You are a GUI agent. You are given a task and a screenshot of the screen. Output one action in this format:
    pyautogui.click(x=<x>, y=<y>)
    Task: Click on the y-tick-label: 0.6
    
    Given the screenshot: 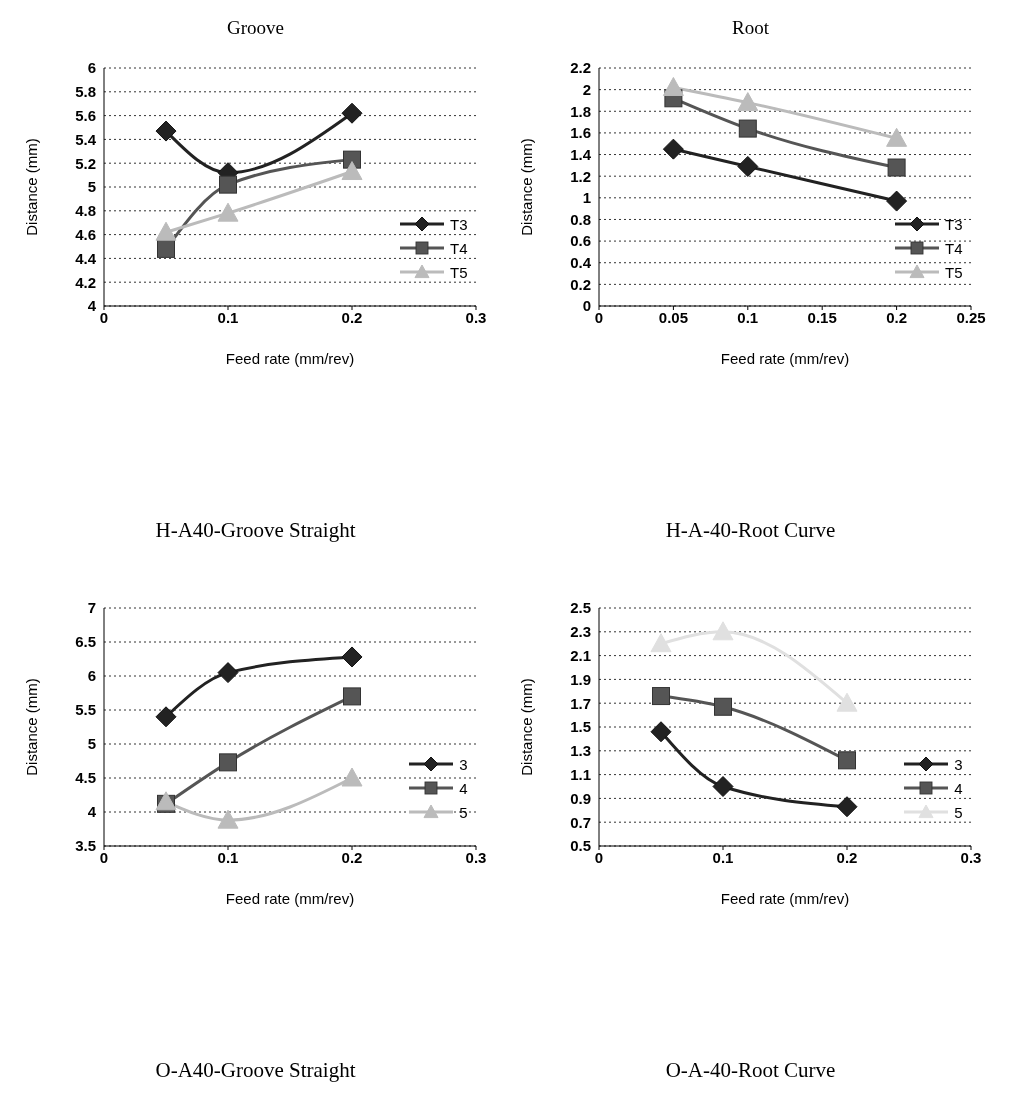 What is the action you would take?
    pyautogui.click(x=580, y=241)
    